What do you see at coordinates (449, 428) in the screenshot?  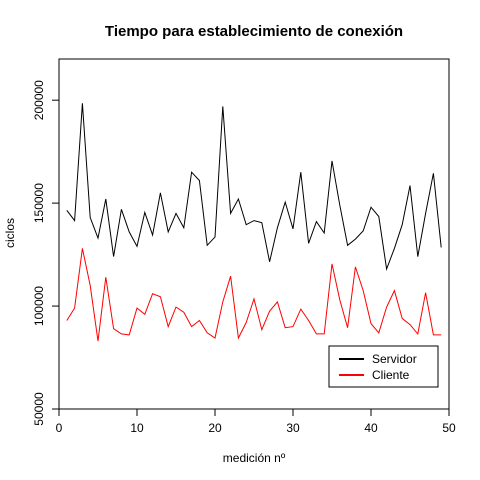 I see `x-tick-label: 50` at bounding box center [449, 428].